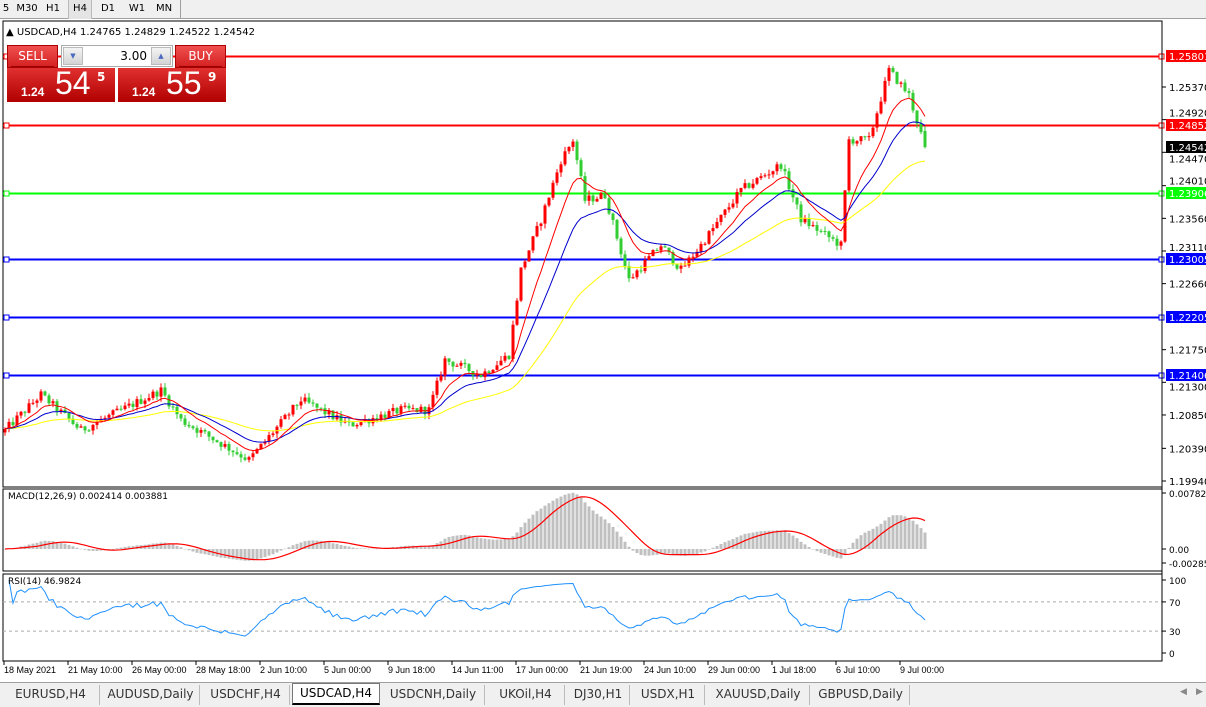 The width and height of the screenshot is (1206, 707). What do you see at coordinates (922, 670) in the screenshot?
I see `time-axis-label: 9 Jul 00:00` at bounding box center [922, 670].